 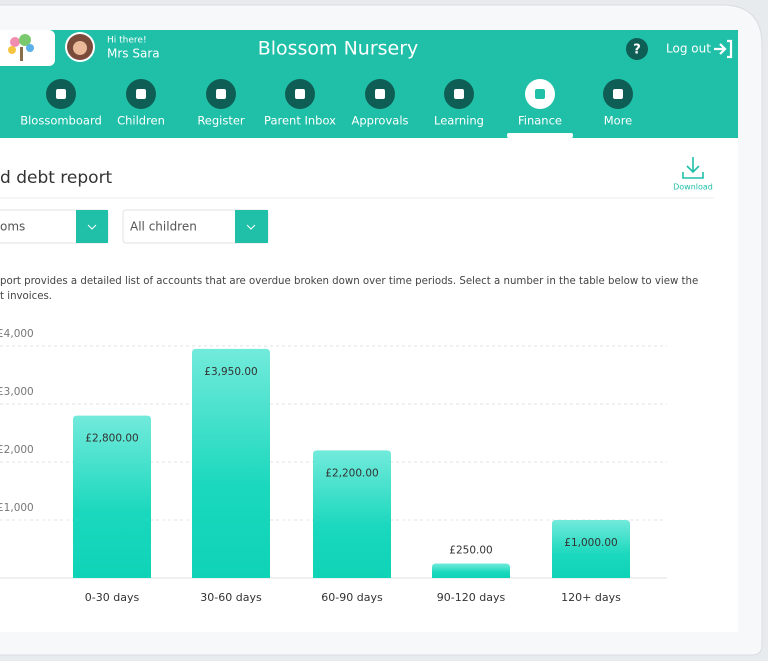 I want to click on avatar-face, so click(x=80, y=48).